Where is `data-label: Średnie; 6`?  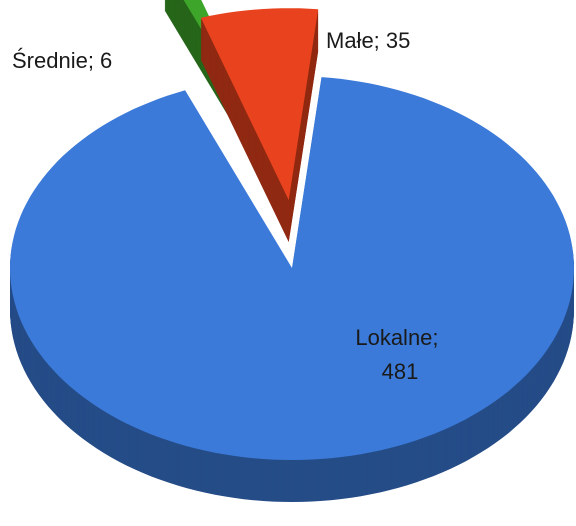 data-label: Średnie; 6 is located at coordinates (62, 60).